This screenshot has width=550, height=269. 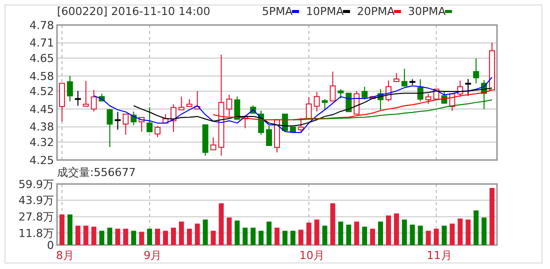 I want to click on y-tick-label: 4.38, so click(x=42, y=127).